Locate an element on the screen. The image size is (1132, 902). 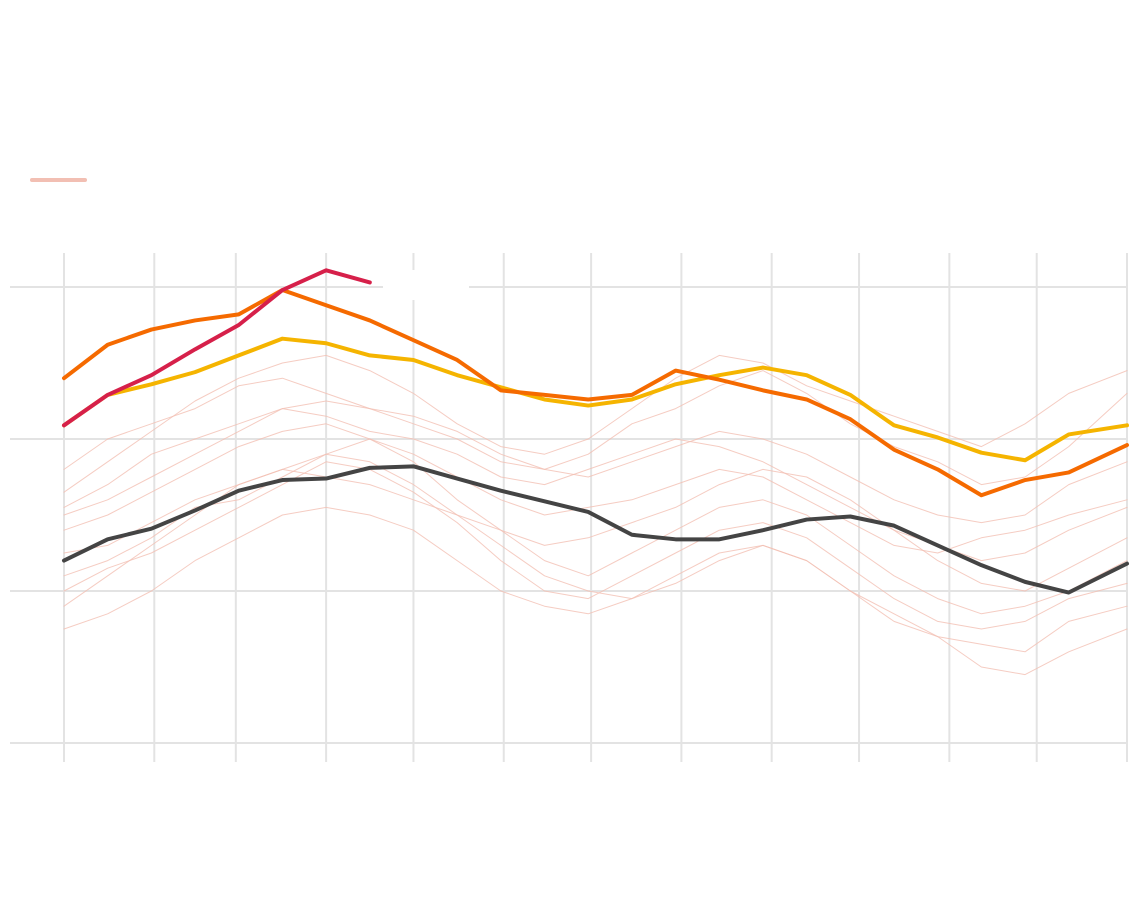
label-gap is located at coordinates (426, 285).